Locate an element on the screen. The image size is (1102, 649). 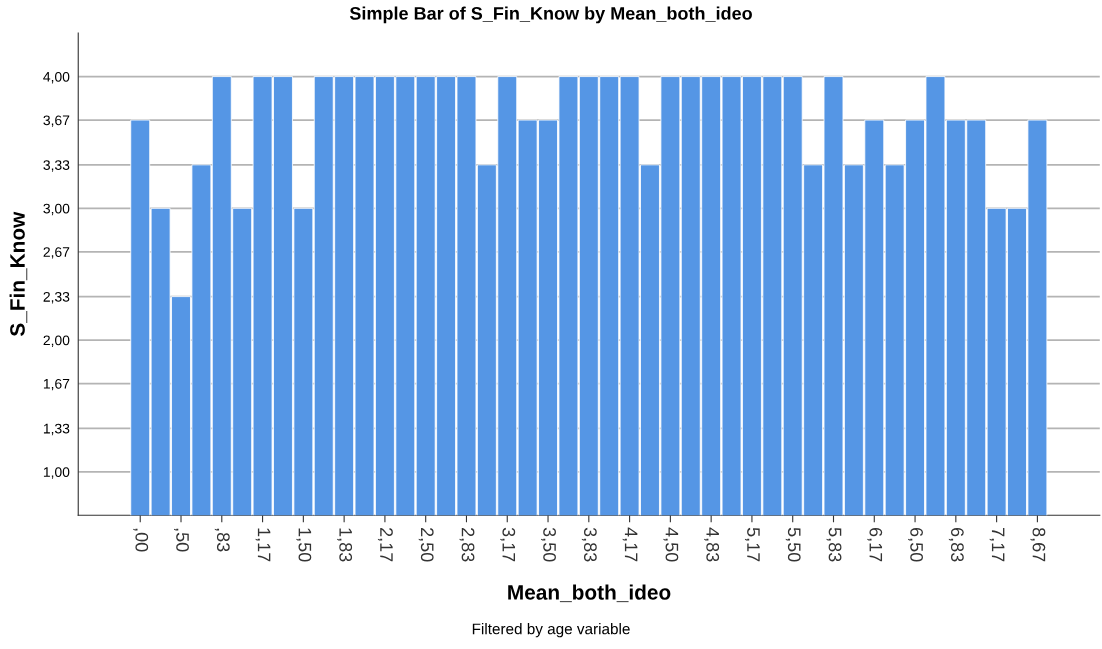
x-tick-label: 8,67 is located at coordinates (1038, 544).